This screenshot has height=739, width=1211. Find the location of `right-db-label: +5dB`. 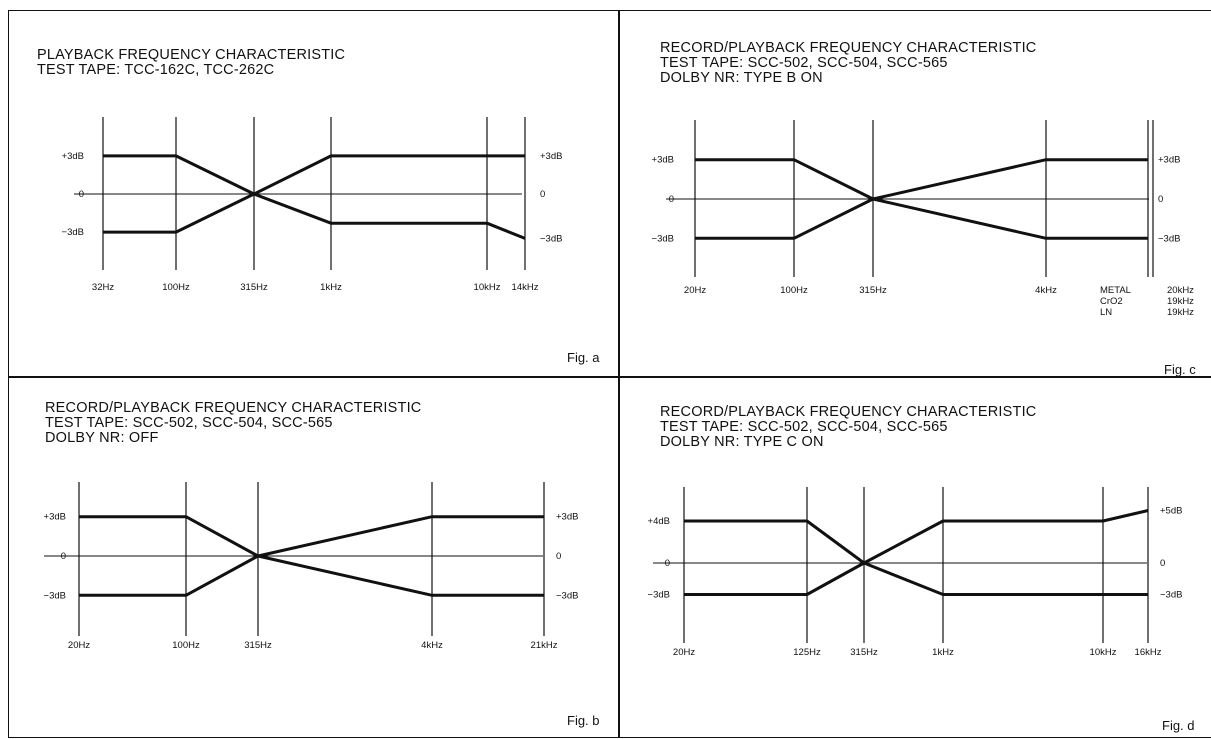

right-db-label: +5dB is located at coordinates (1171, 511).